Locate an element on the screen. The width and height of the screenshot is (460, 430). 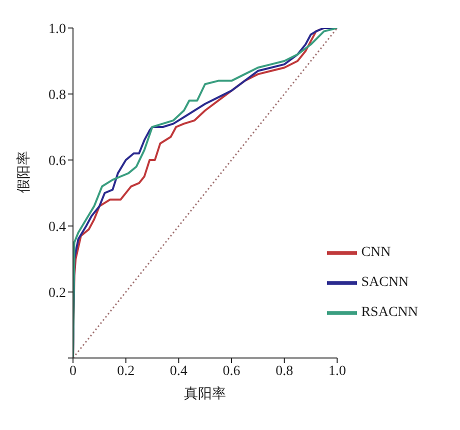
y-axis-title: 假阳率 is located at coordinates (24, 172).